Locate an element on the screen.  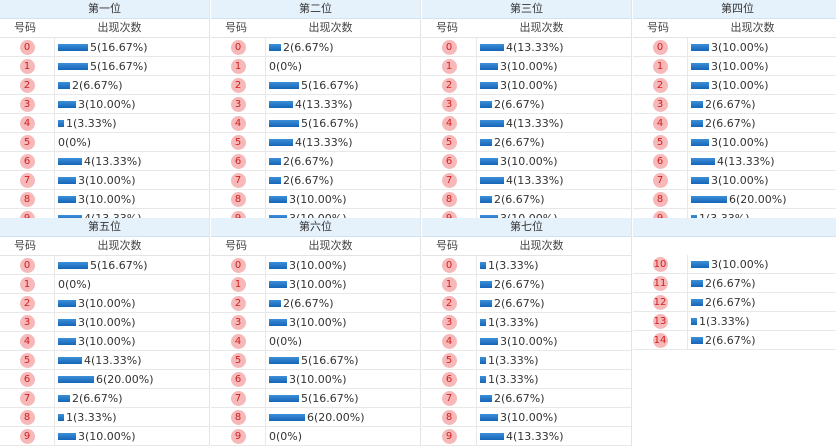
number-ball: 14 is located at coordinates (660, 340).